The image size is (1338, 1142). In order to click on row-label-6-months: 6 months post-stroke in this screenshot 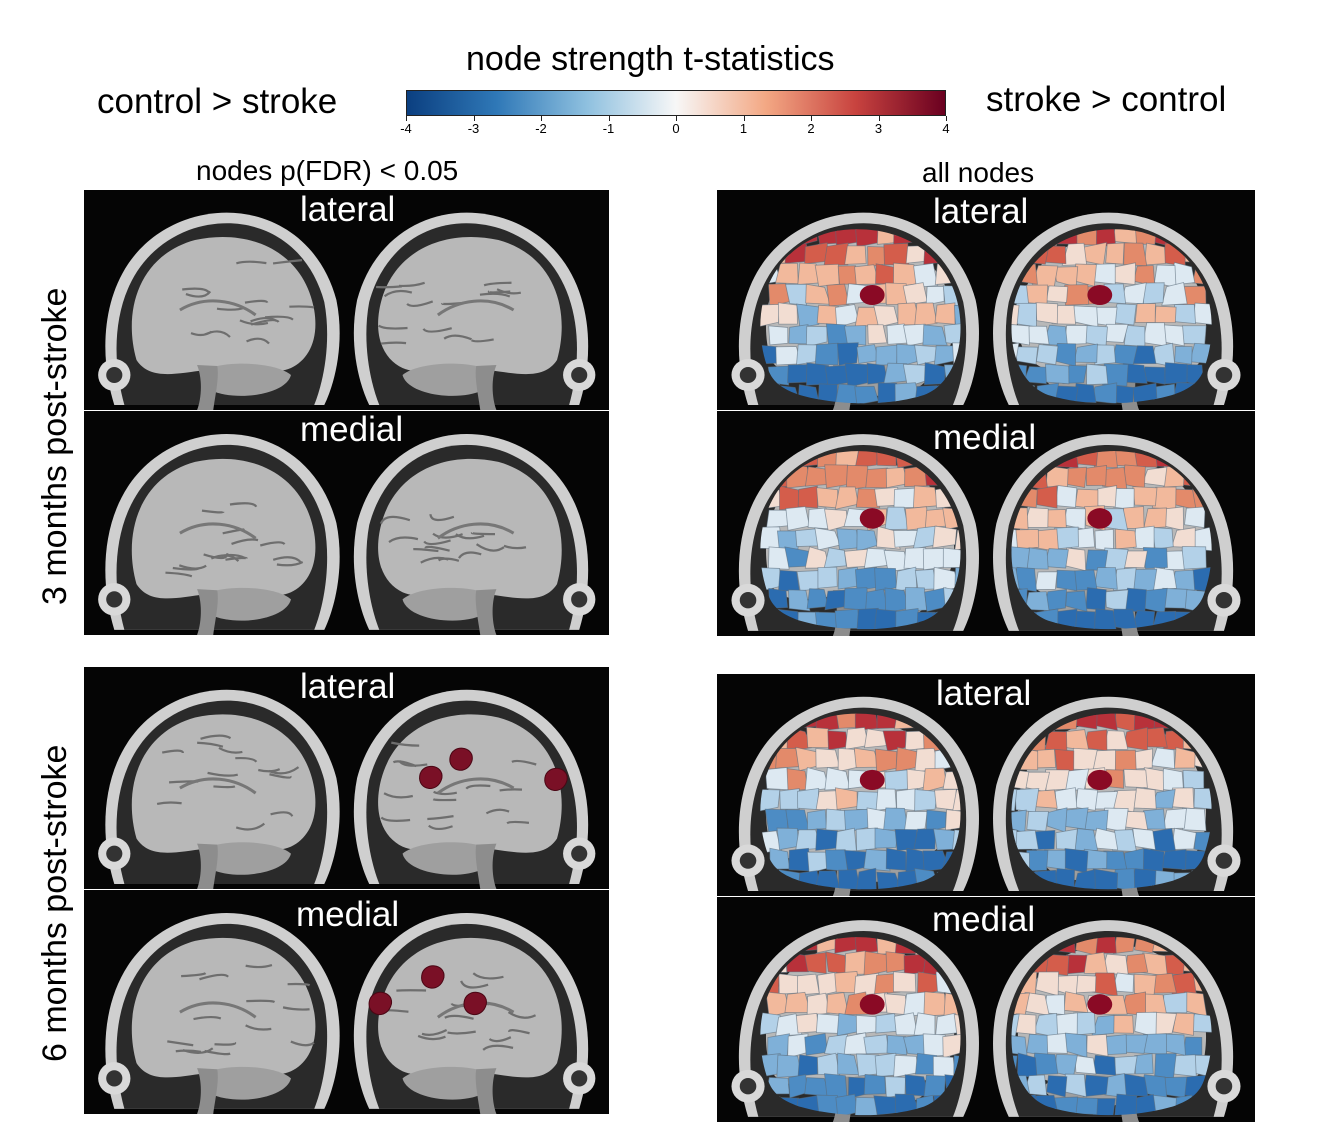, I will do `click(55, 903)`.